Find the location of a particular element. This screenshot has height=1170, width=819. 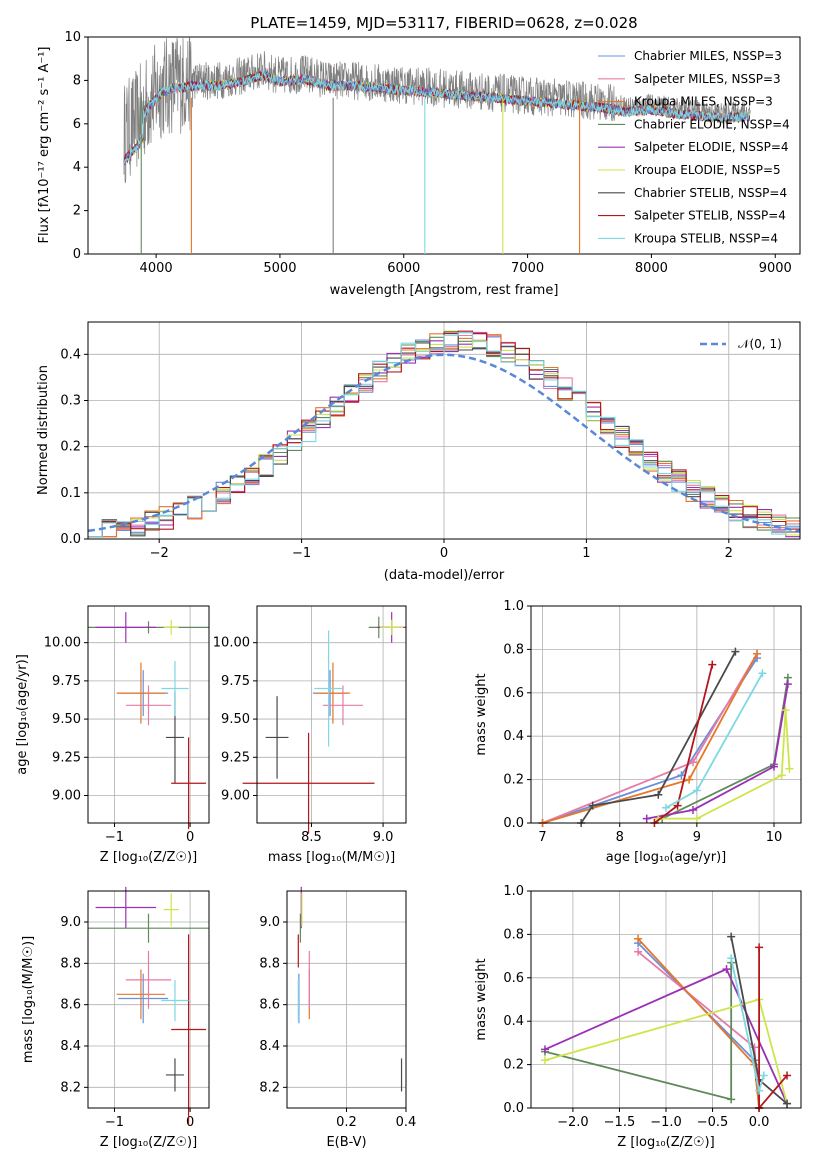

weight-line-cs is located at coordinates (658, 737).